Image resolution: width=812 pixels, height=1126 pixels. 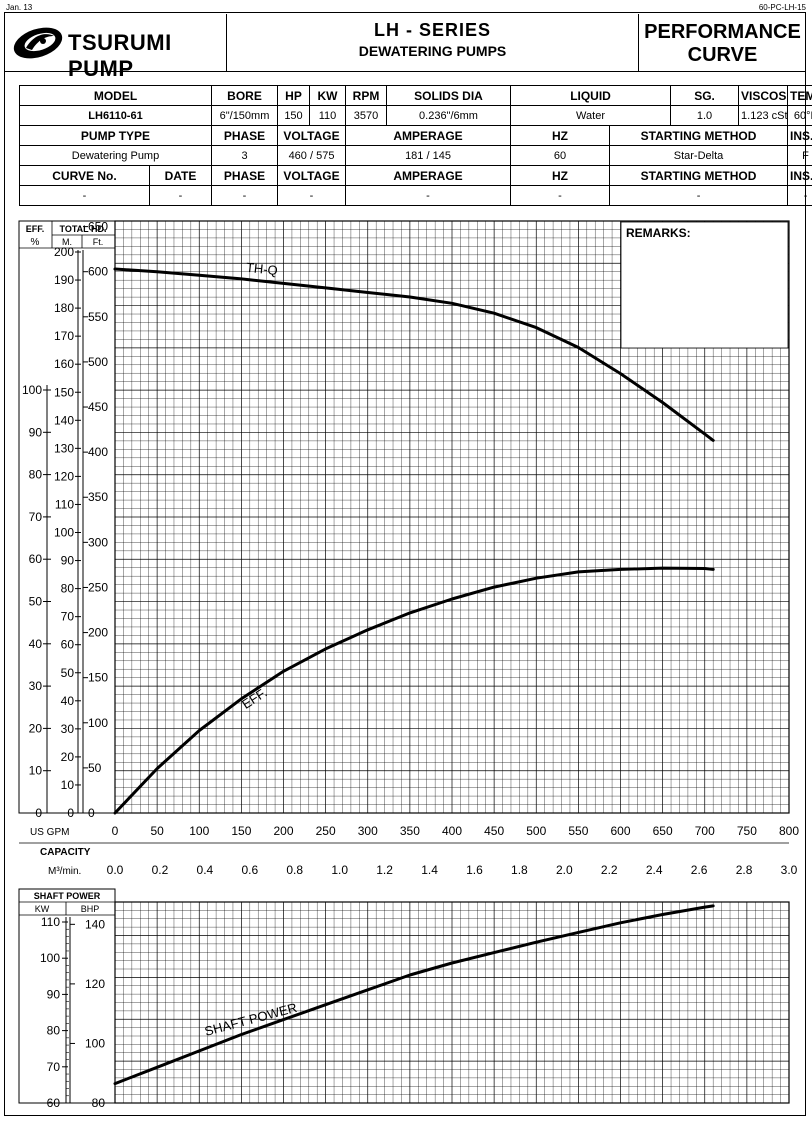 I want to click on eff-tick-label: 80, so click(x=36, y=475).